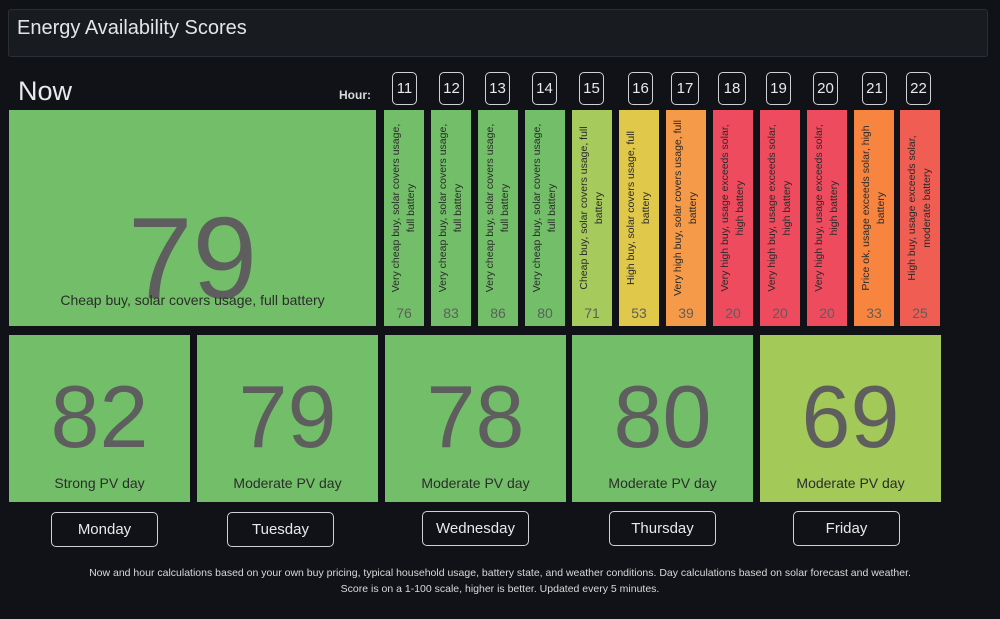  What do you see at coordinates (545, 313) in the screenshot?
I see `hour-score: 80` at bounding box center [545, 313].